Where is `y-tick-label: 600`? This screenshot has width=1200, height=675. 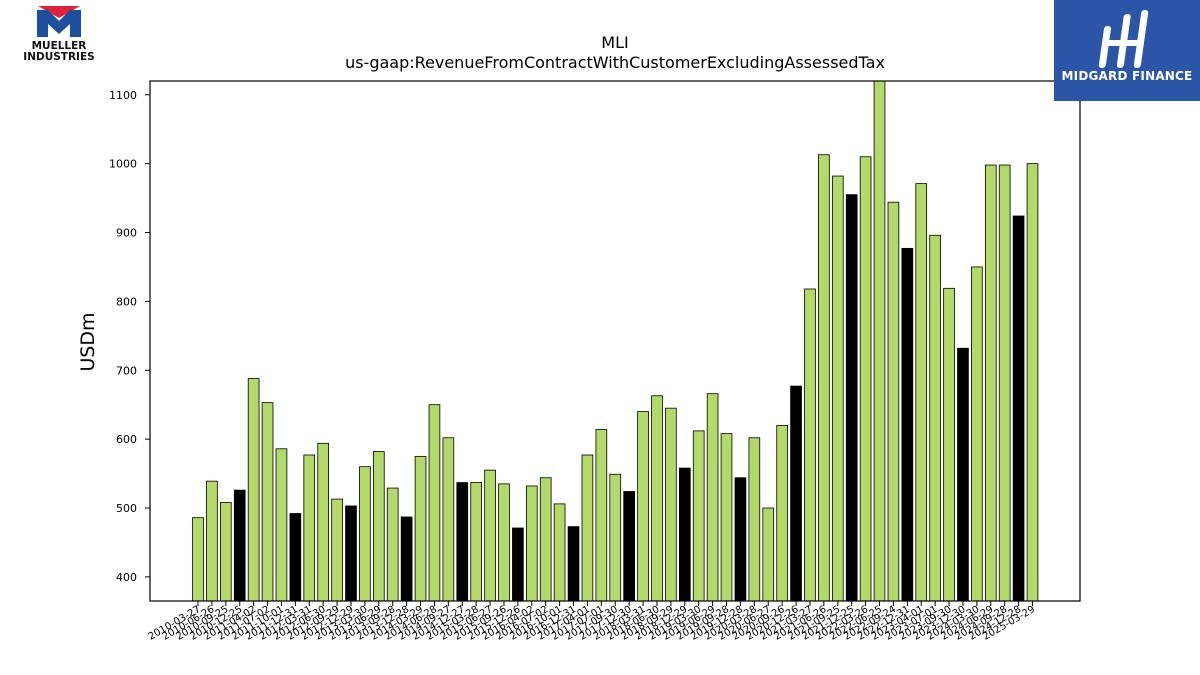
y-tick-label: 600 is located at coordinates (126, 439).